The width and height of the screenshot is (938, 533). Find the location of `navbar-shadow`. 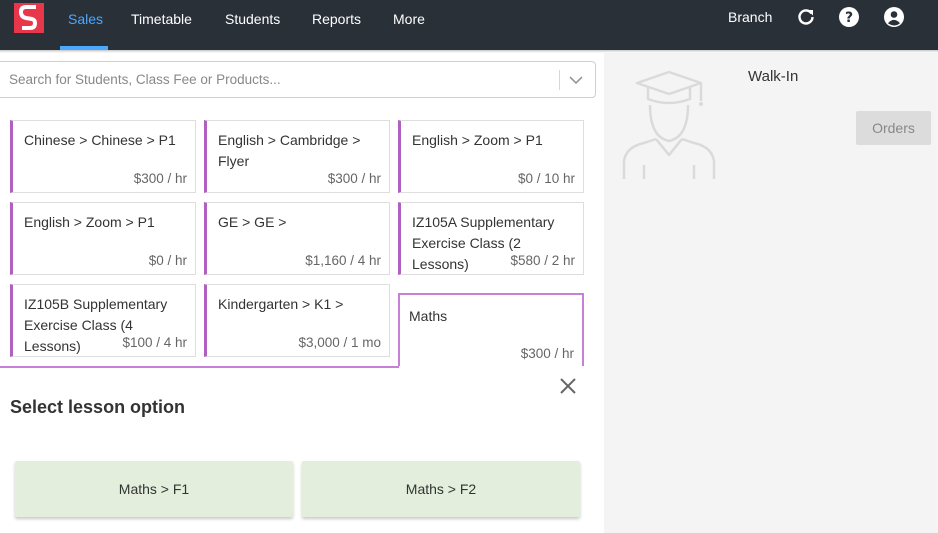

navbar-shadow is located at coordinates (469, 51).